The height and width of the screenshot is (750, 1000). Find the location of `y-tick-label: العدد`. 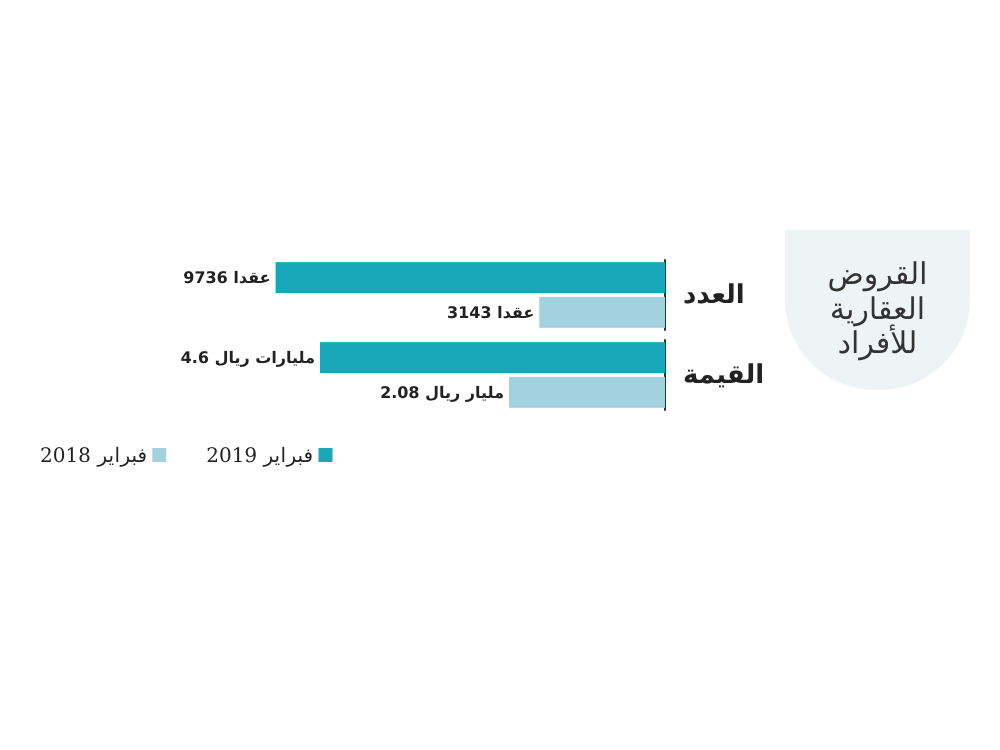

y-tick-label: العدد is located at coordinates (714, 295).